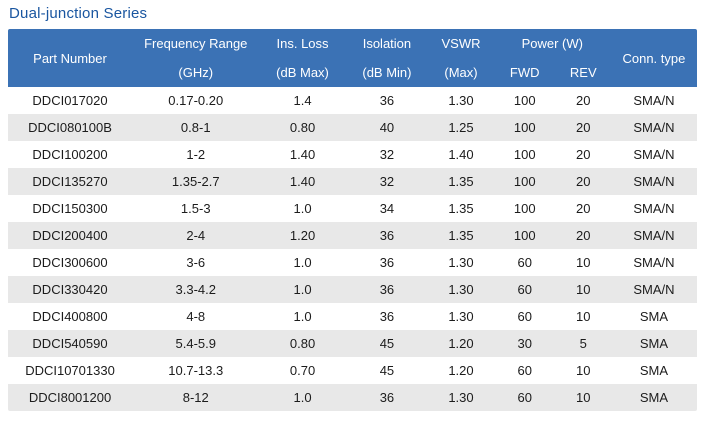 The width and height of the screenshot is (703, 426). I want to click on table-row: DDCI135270 1.35-2.7 1.40 32 1.35 100 20 SMA/N, so click(352, 181).